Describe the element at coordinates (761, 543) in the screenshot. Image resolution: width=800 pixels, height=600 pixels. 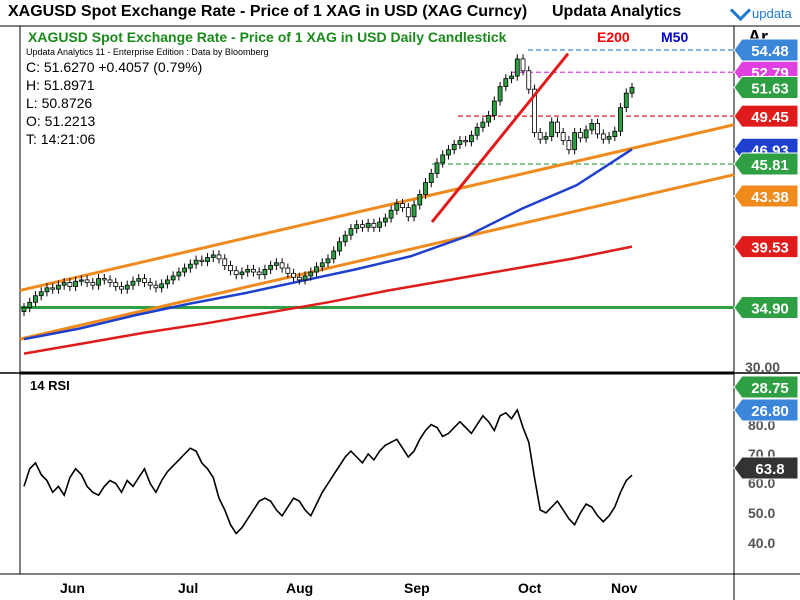
I see `rsi-tick-40: 40.0` at that location.